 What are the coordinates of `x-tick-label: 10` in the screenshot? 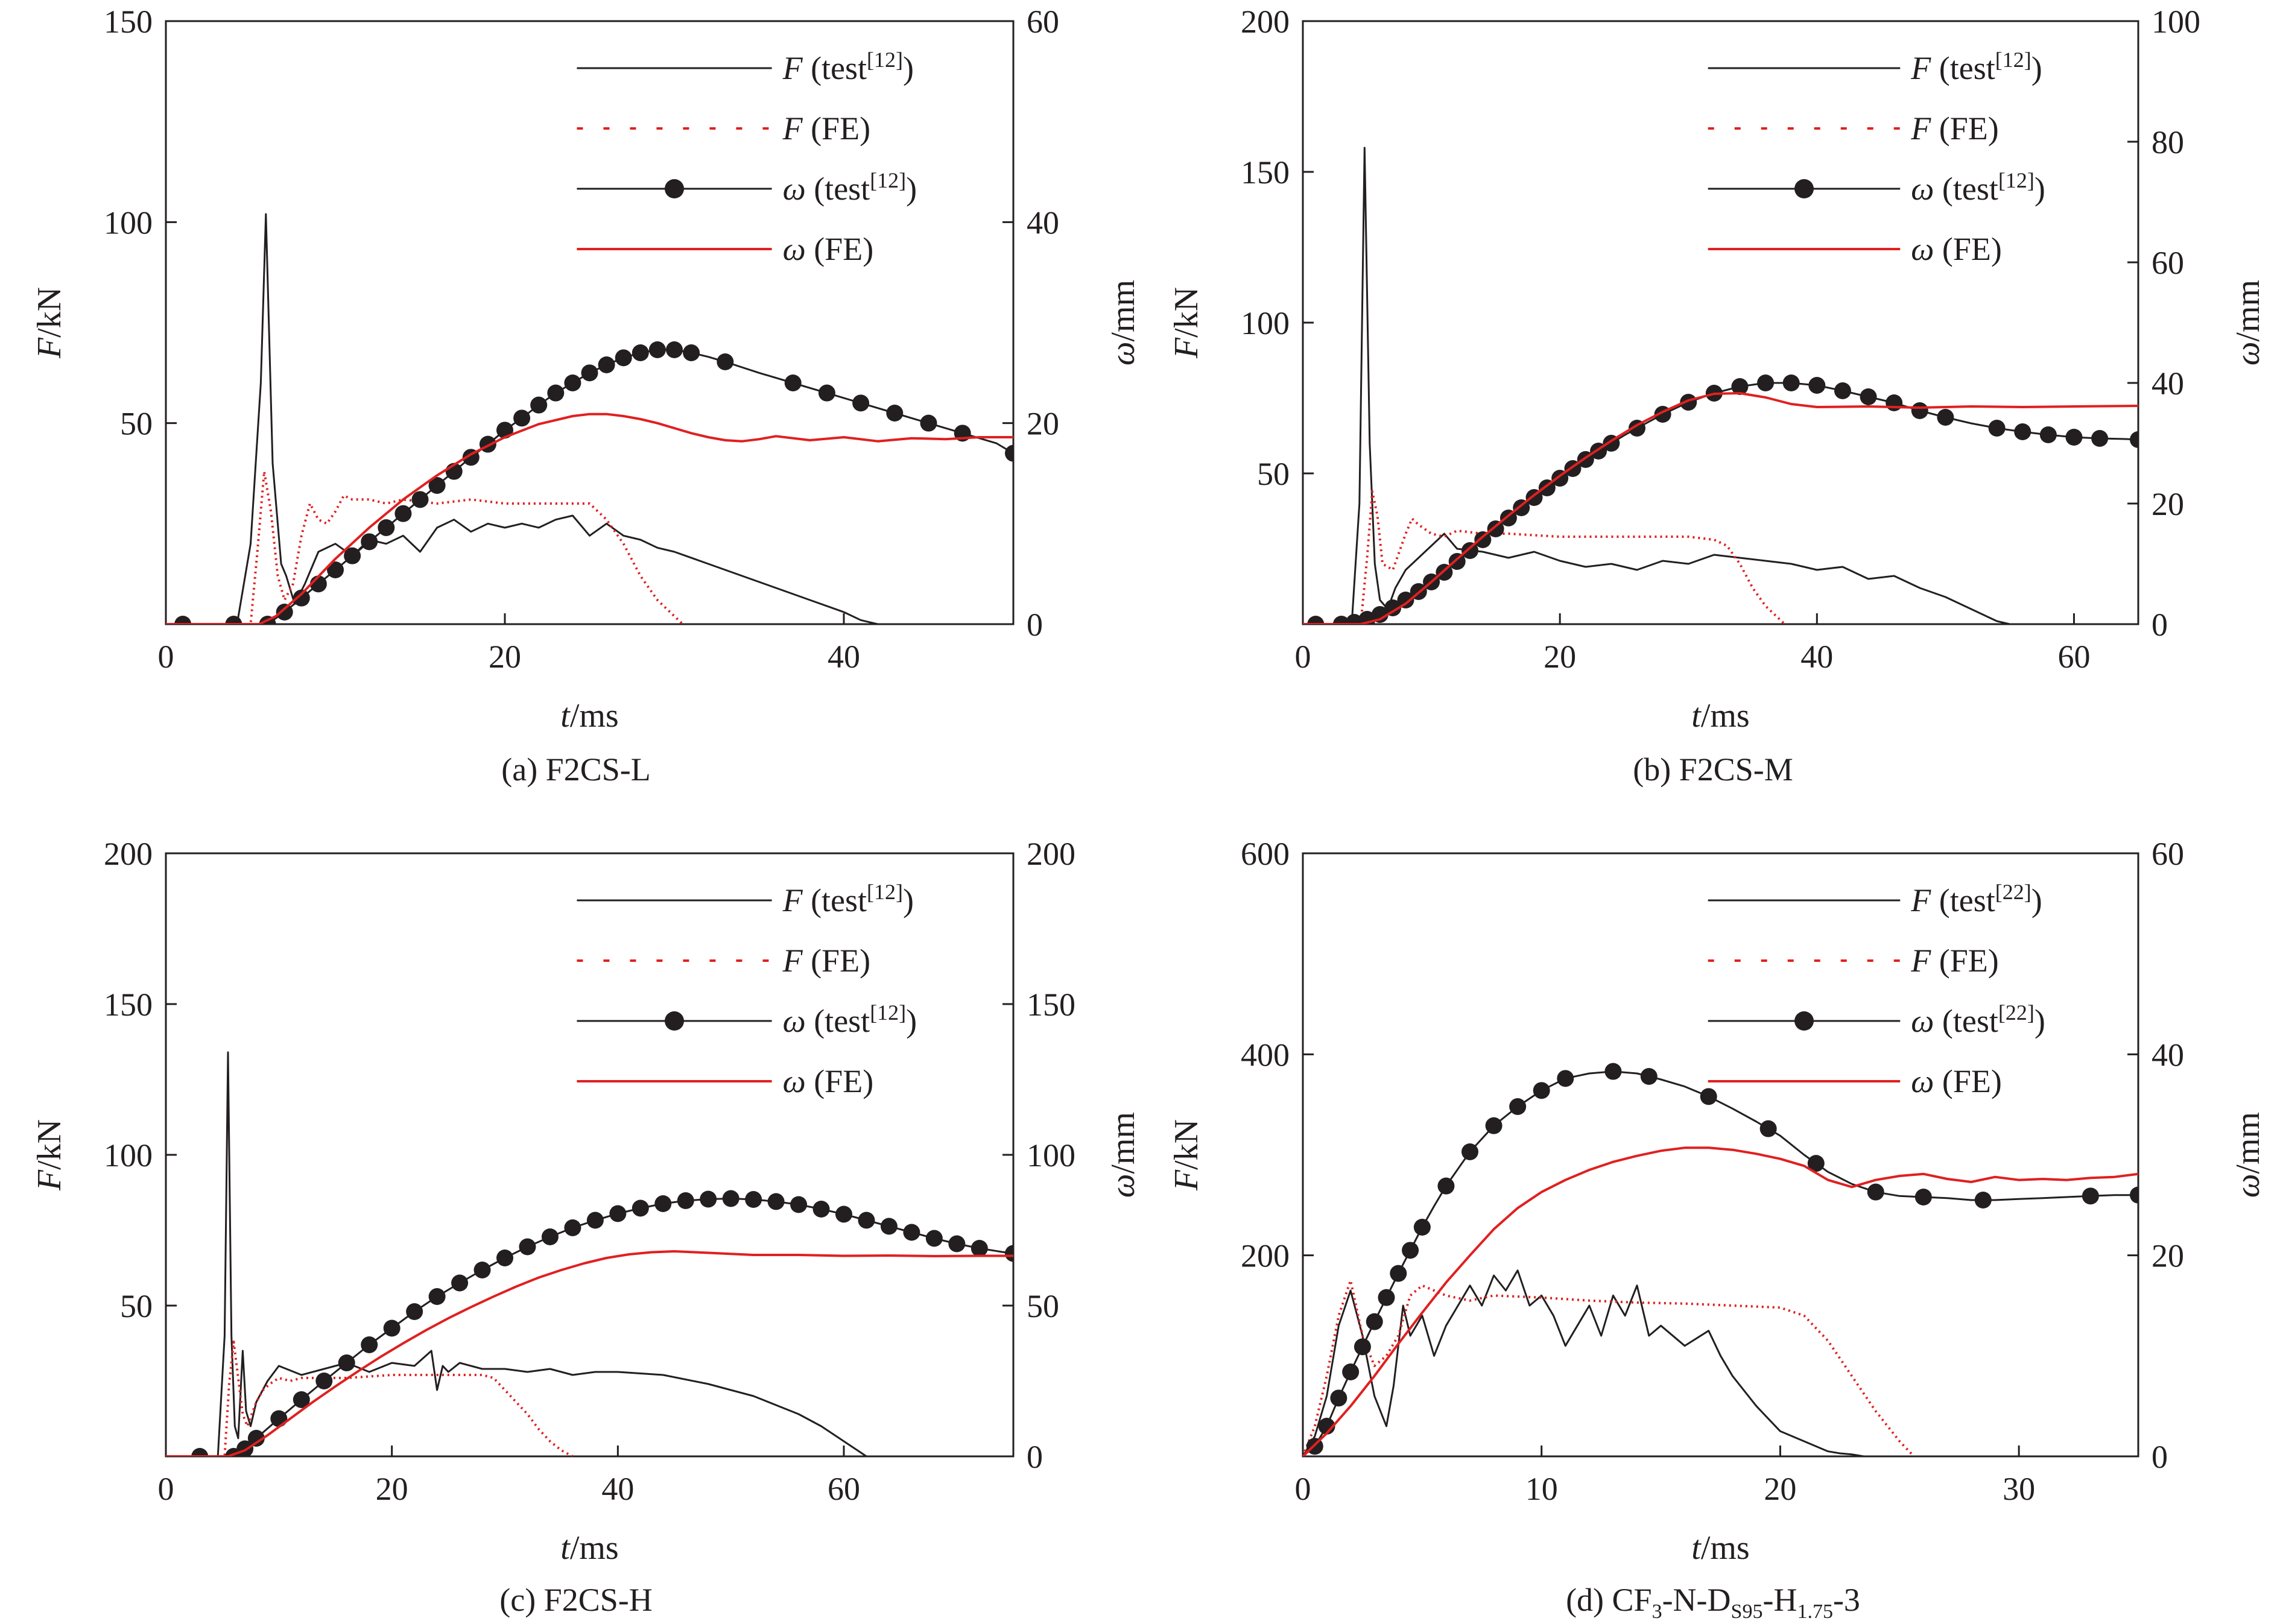 It's located at (1541, 1489).